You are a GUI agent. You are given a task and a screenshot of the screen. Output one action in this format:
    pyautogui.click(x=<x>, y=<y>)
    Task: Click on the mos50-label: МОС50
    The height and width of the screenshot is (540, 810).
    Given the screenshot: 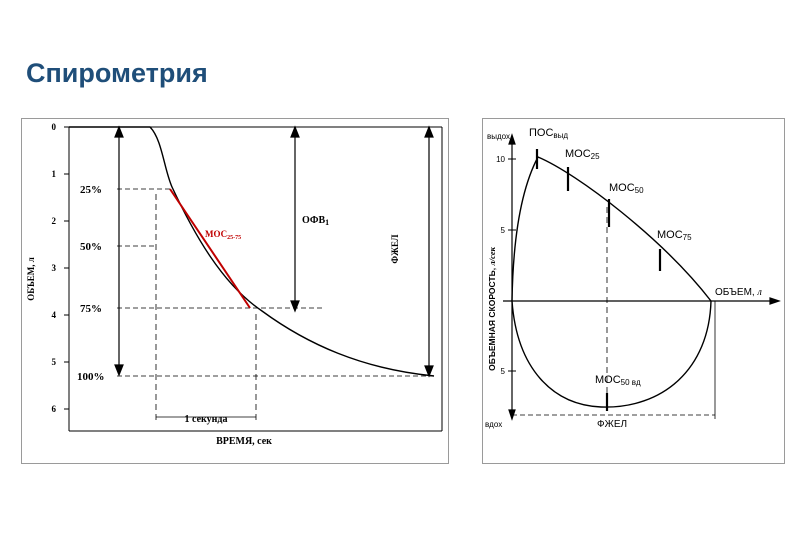 What is the action you would take?
    pyautogui.click(x=626, y=188)
    